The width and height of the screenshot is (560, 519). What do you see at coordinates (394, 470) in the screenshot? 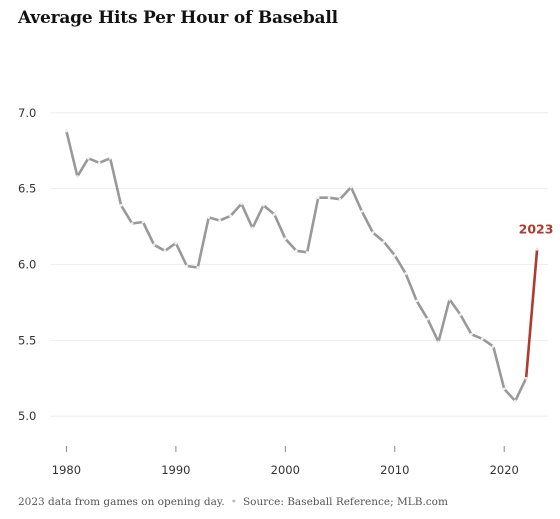
I see `x-tick-label: 2010` at bounding box center [394, 470].